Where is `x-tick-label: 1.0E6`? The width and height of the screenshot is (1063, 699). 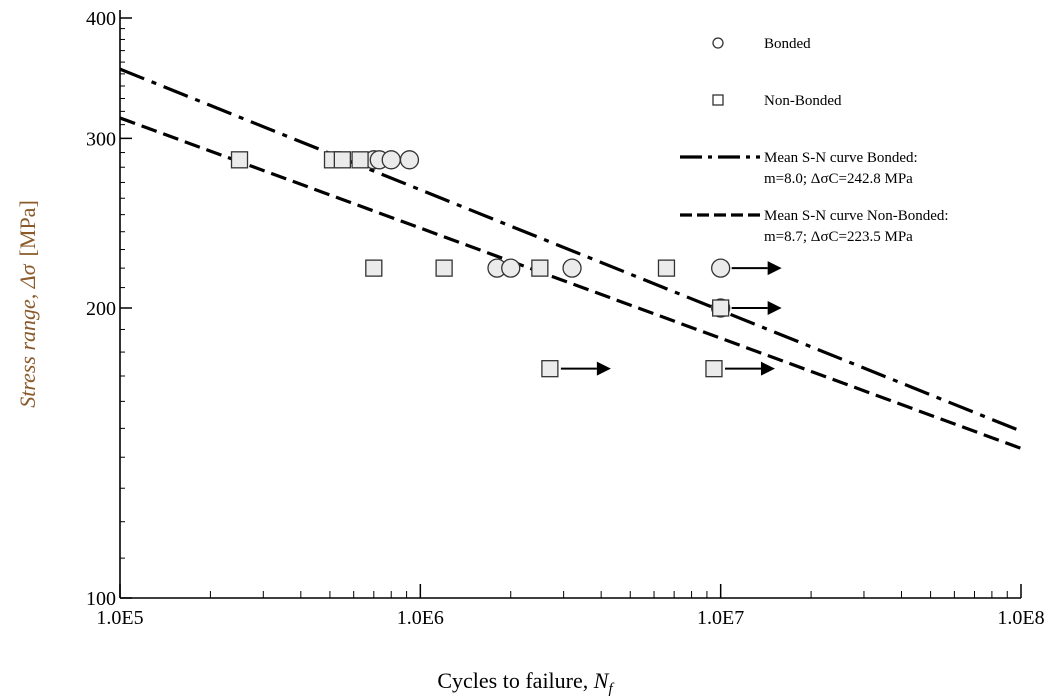 x-tick-label: 1.0E6 is located at coordinates (420, 618).